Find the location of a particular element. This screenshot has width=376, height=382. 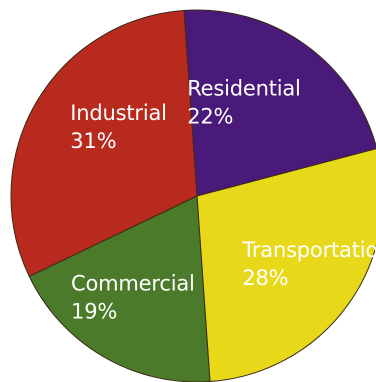

slice-value-industrial: 31% is located at coordinates (93, 141).